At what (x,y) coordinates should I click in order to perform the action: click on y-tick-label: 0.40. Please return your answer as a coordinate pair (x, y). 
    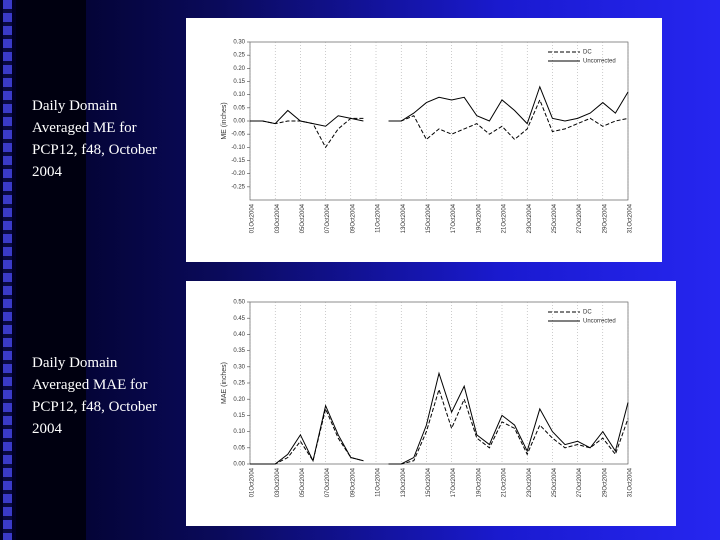
    Looking at the image, I should click on (239, 335).